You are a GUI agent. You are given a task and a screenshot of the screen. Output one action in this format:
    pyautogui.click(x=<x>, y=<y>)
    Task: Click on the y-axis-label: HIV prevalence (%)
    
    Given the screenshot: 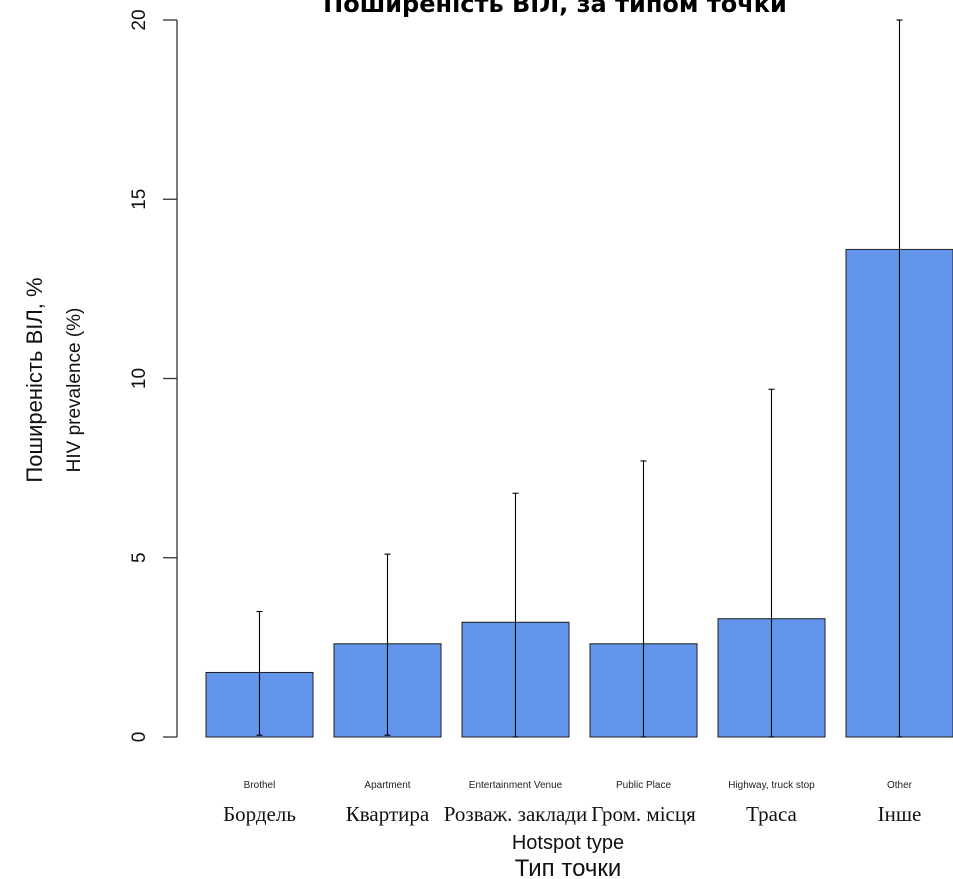 What is the action you would take?
    pyautogui.click(x=74, y=390)
    